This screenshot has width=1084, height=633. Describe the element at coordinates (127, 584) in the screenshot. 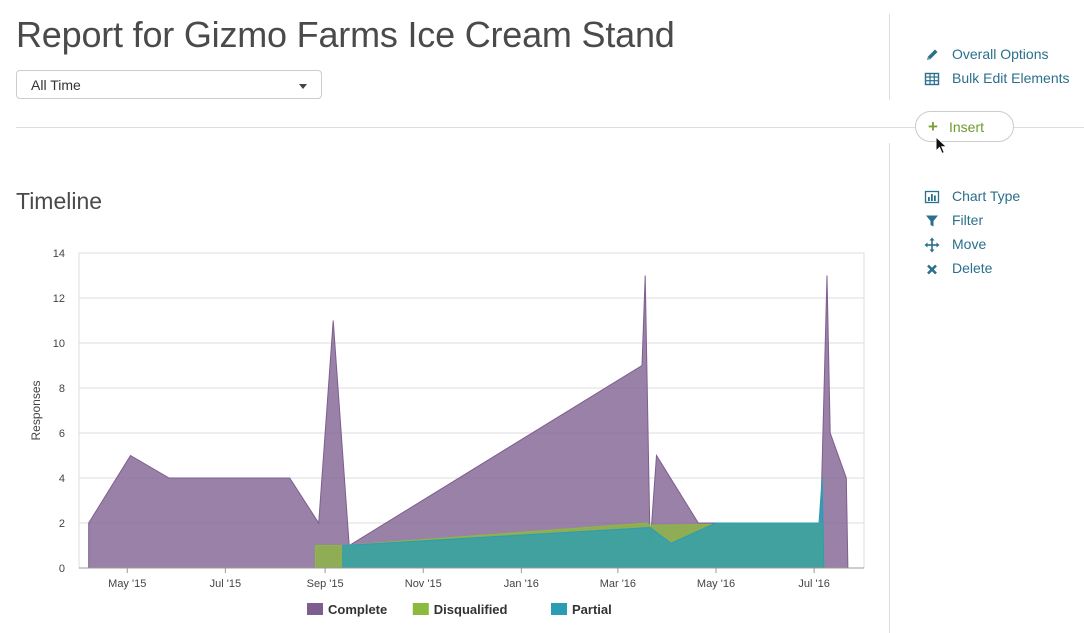

I see `x-tick-label: May '15` at that location.